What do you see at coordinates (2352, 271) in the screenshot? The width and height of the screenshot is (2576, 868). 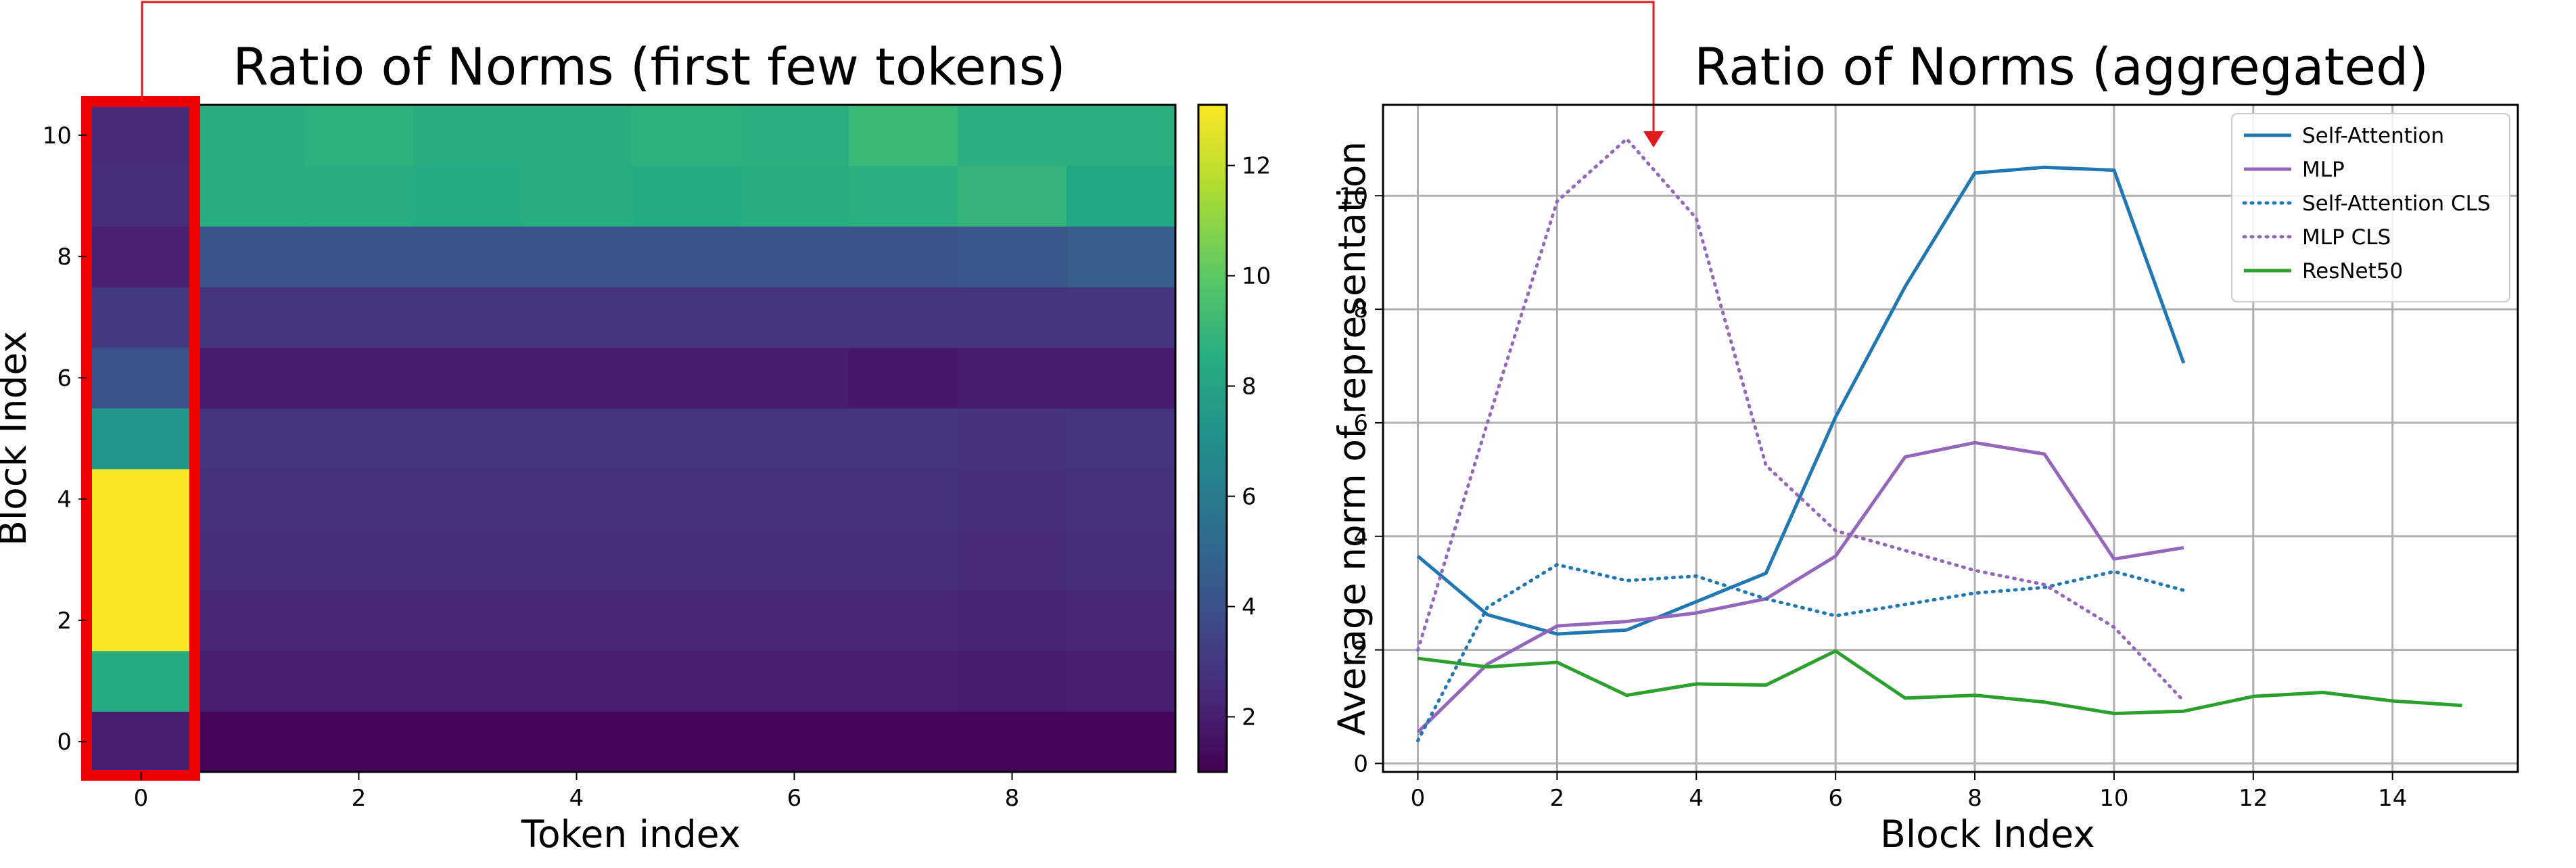 I see `legend-label: ResNet50` at bounding box center [2352, 271].